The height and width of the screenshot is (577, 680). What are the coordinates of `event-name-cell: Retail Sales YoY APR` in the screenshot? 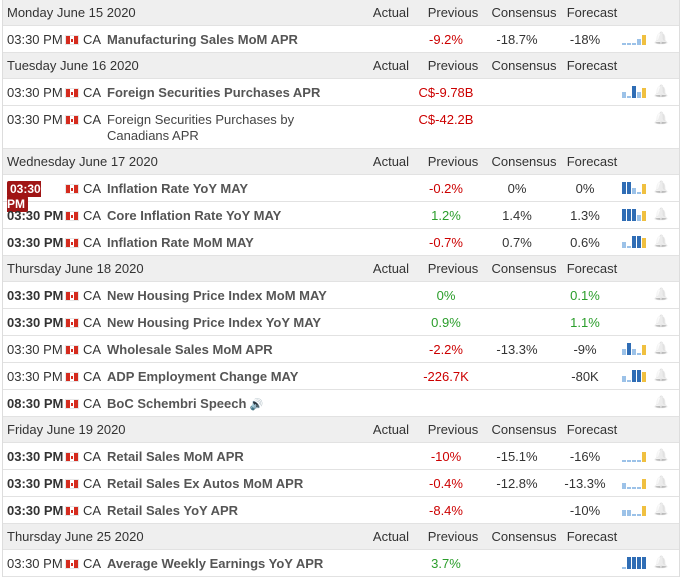 It's located at (232, 508).